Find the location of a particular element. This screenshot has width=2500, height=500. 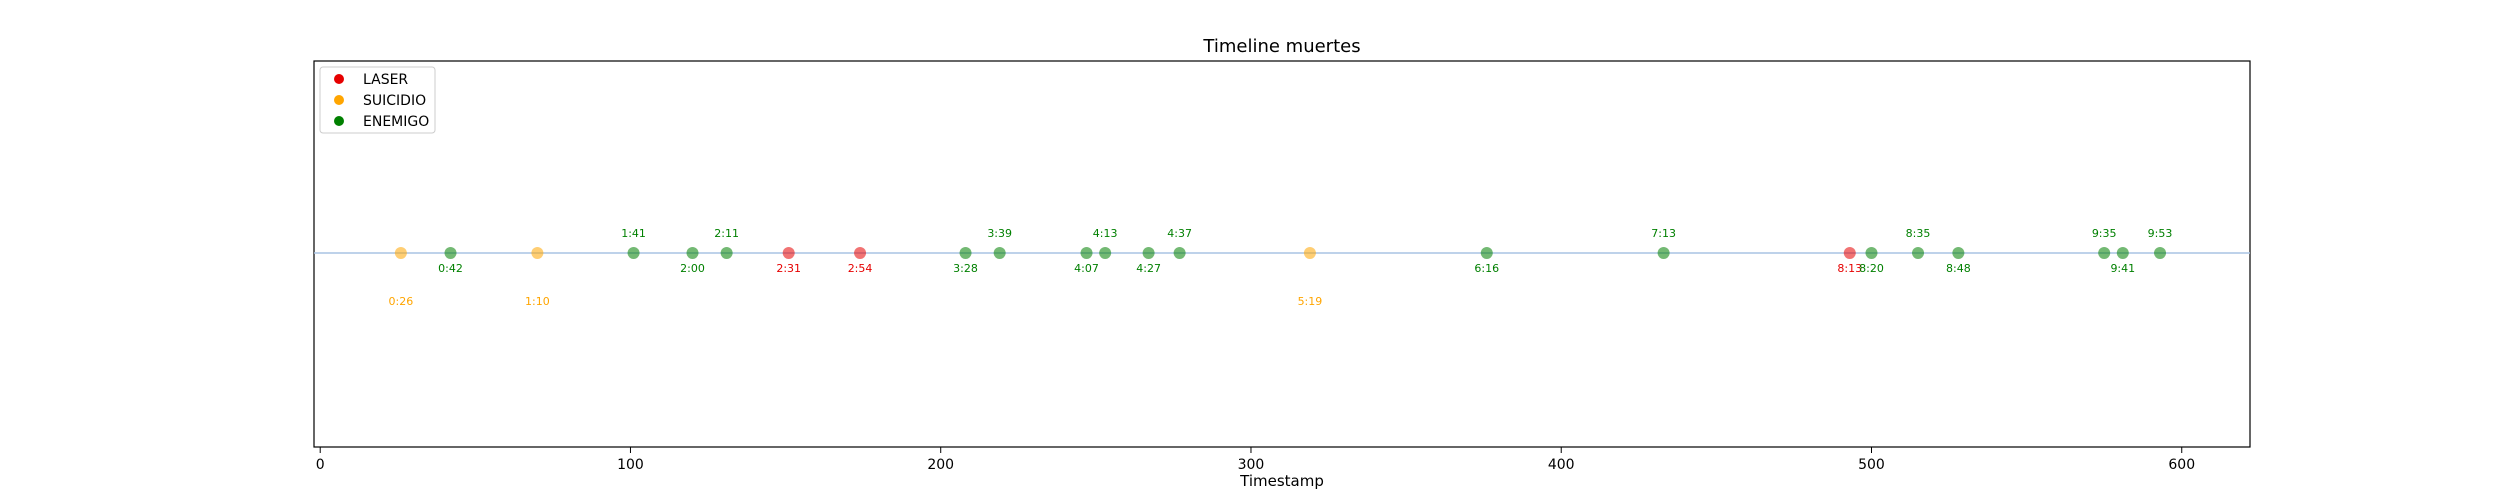

legend-marker-suicidio is located at coordinates (339, 100).